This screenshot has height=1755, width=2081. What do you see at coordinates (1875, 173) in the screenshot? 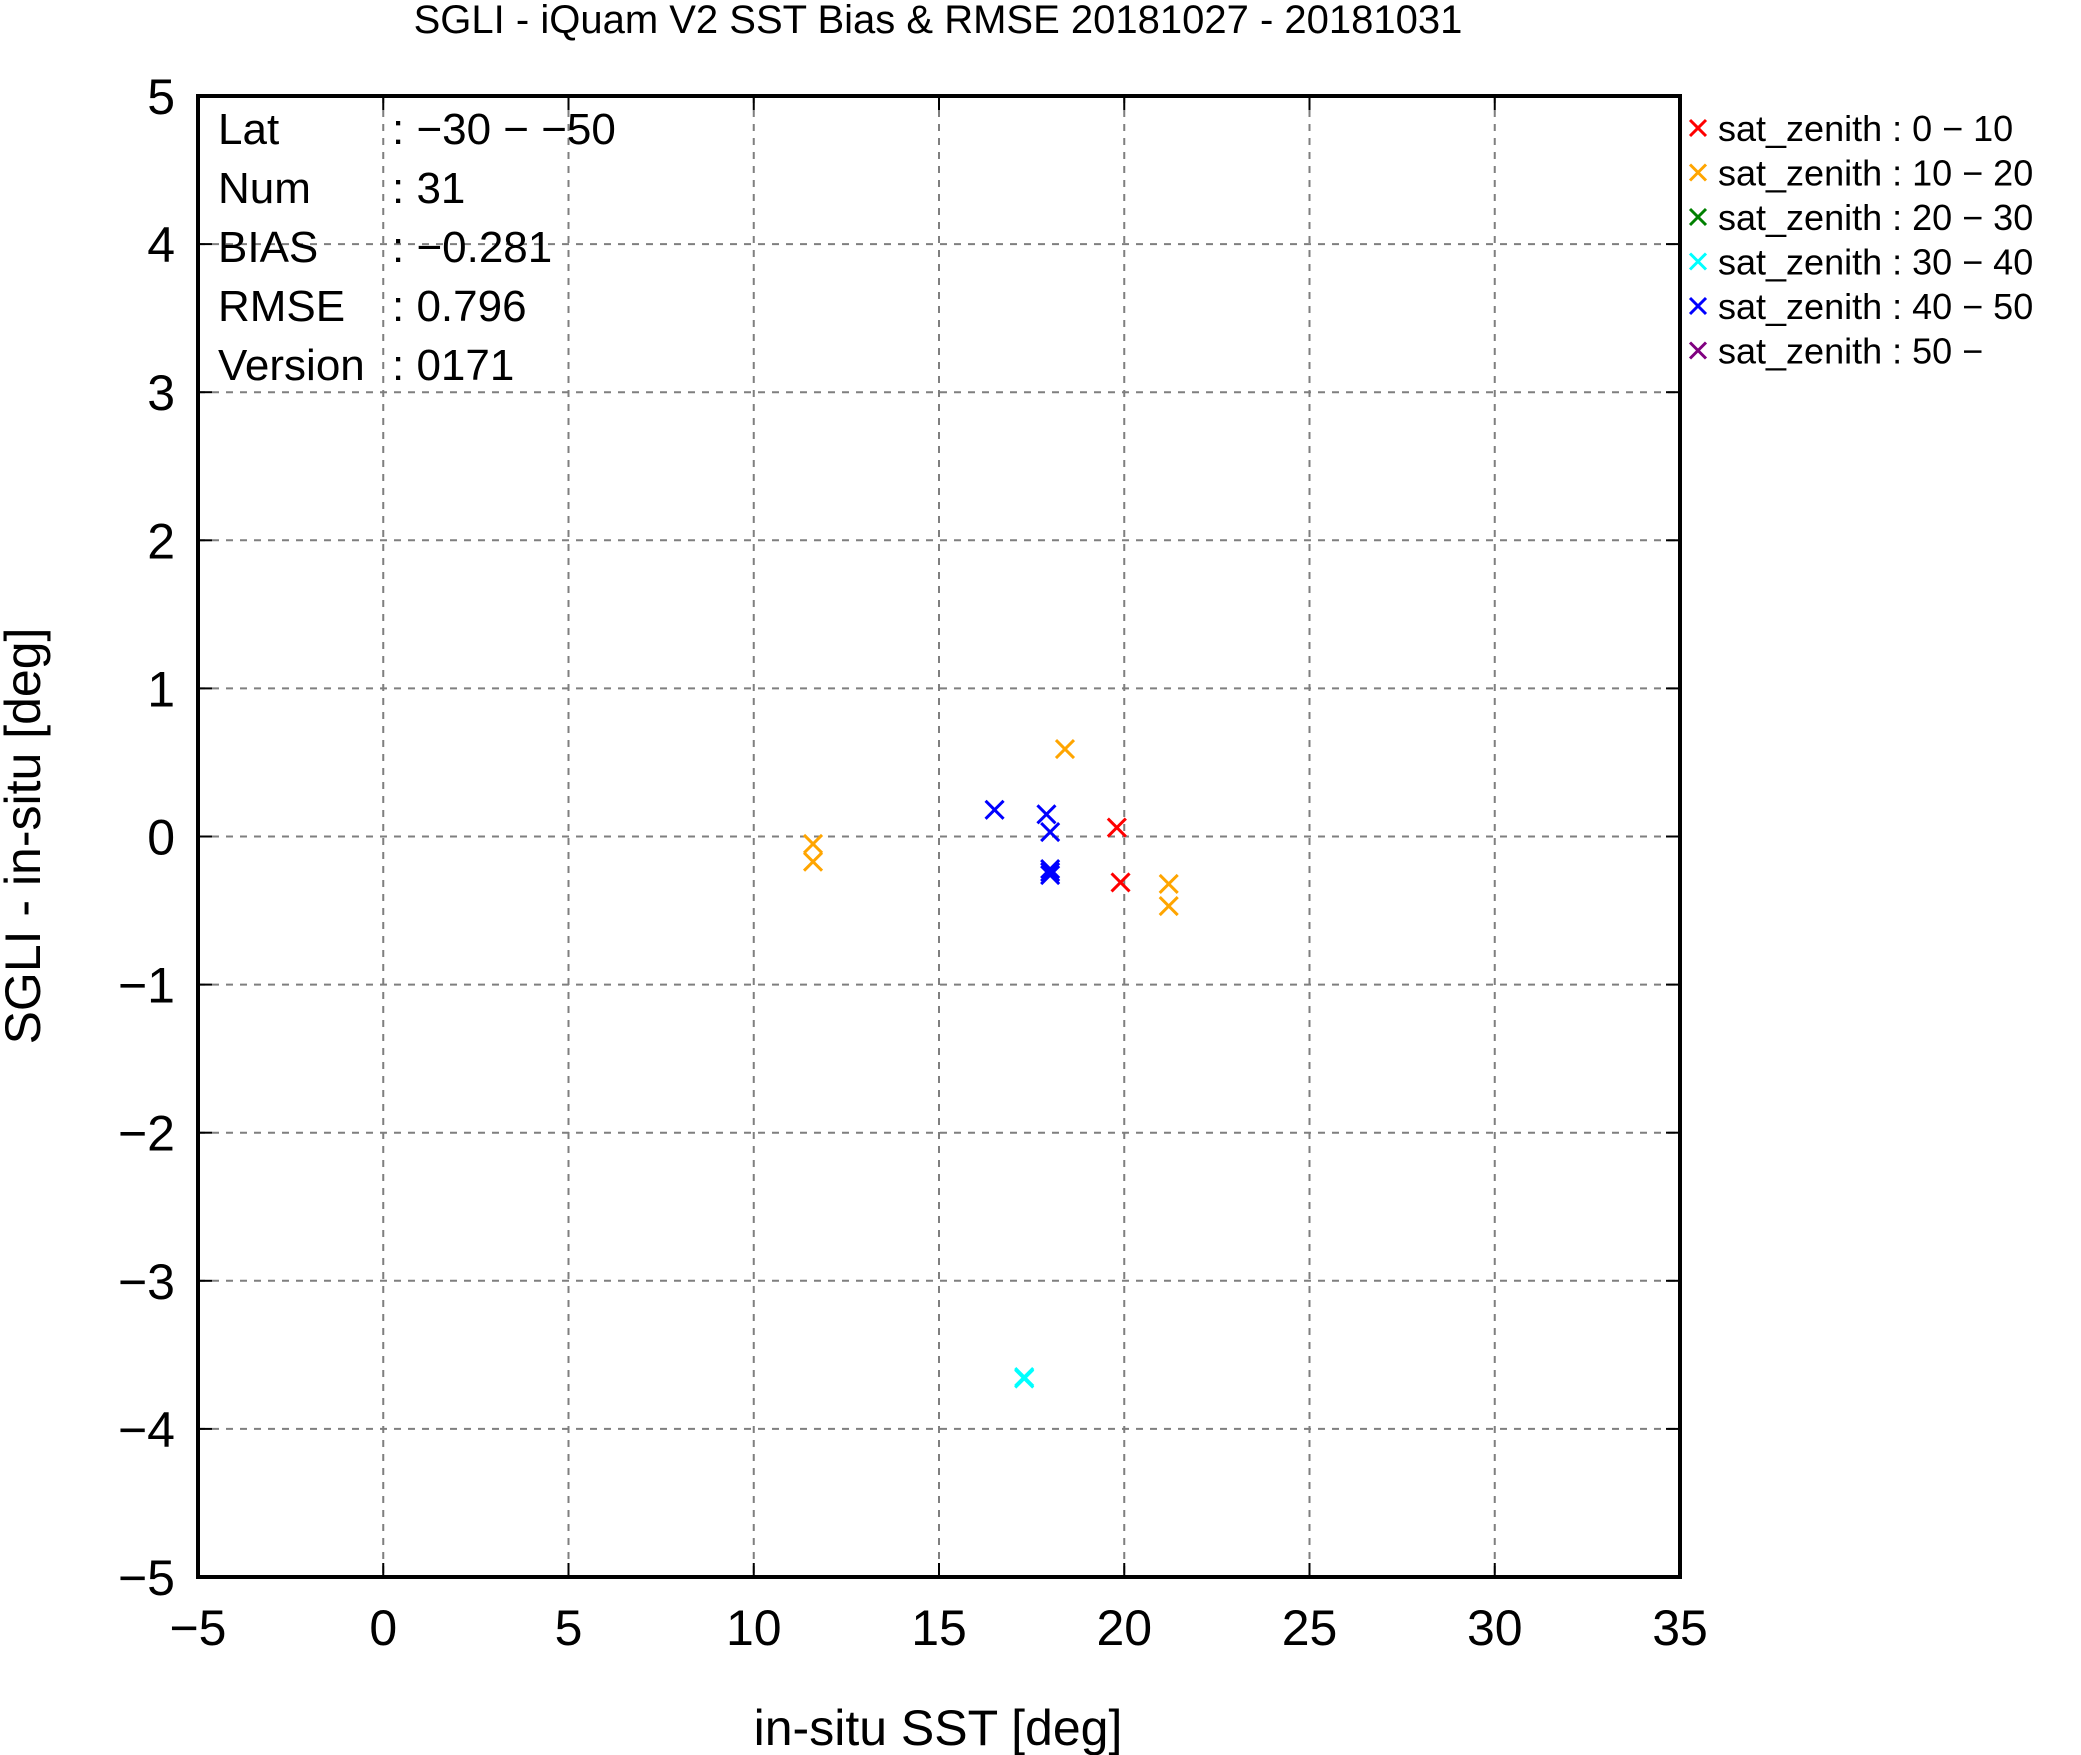
I see `legend-label: sat_zenith : 10 − 20` at bounding box center [1875, 173].